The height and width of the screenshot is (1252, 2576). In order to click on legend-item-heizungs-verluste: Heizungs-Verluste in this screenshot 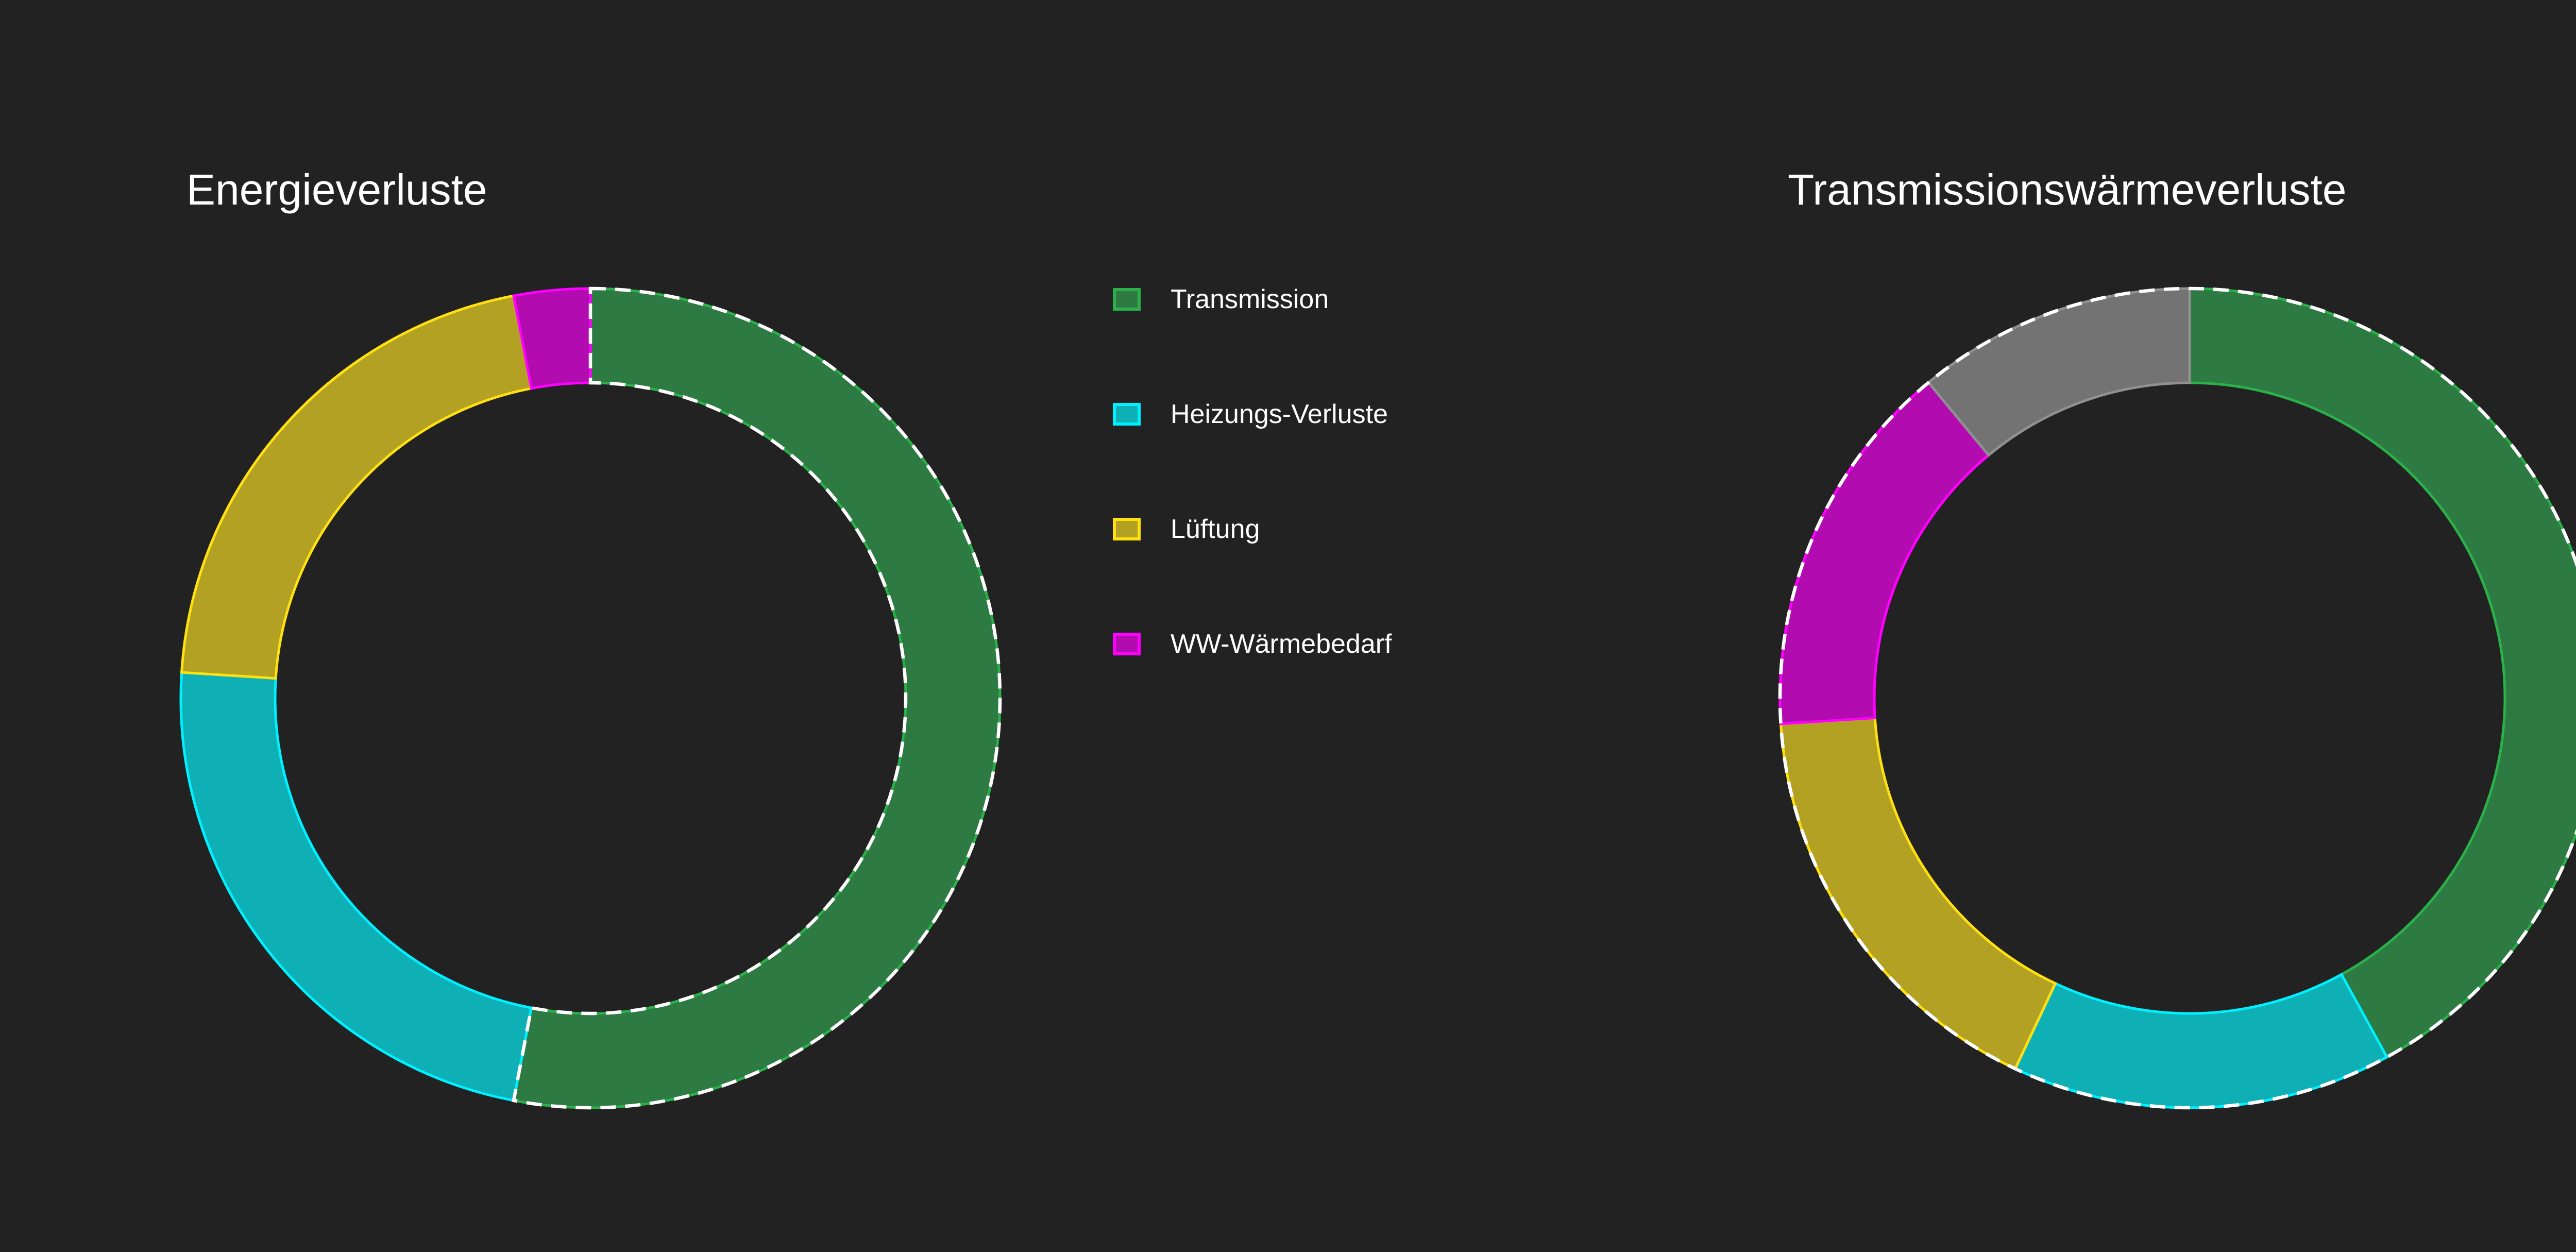, I will do `click(1252, 414)`.